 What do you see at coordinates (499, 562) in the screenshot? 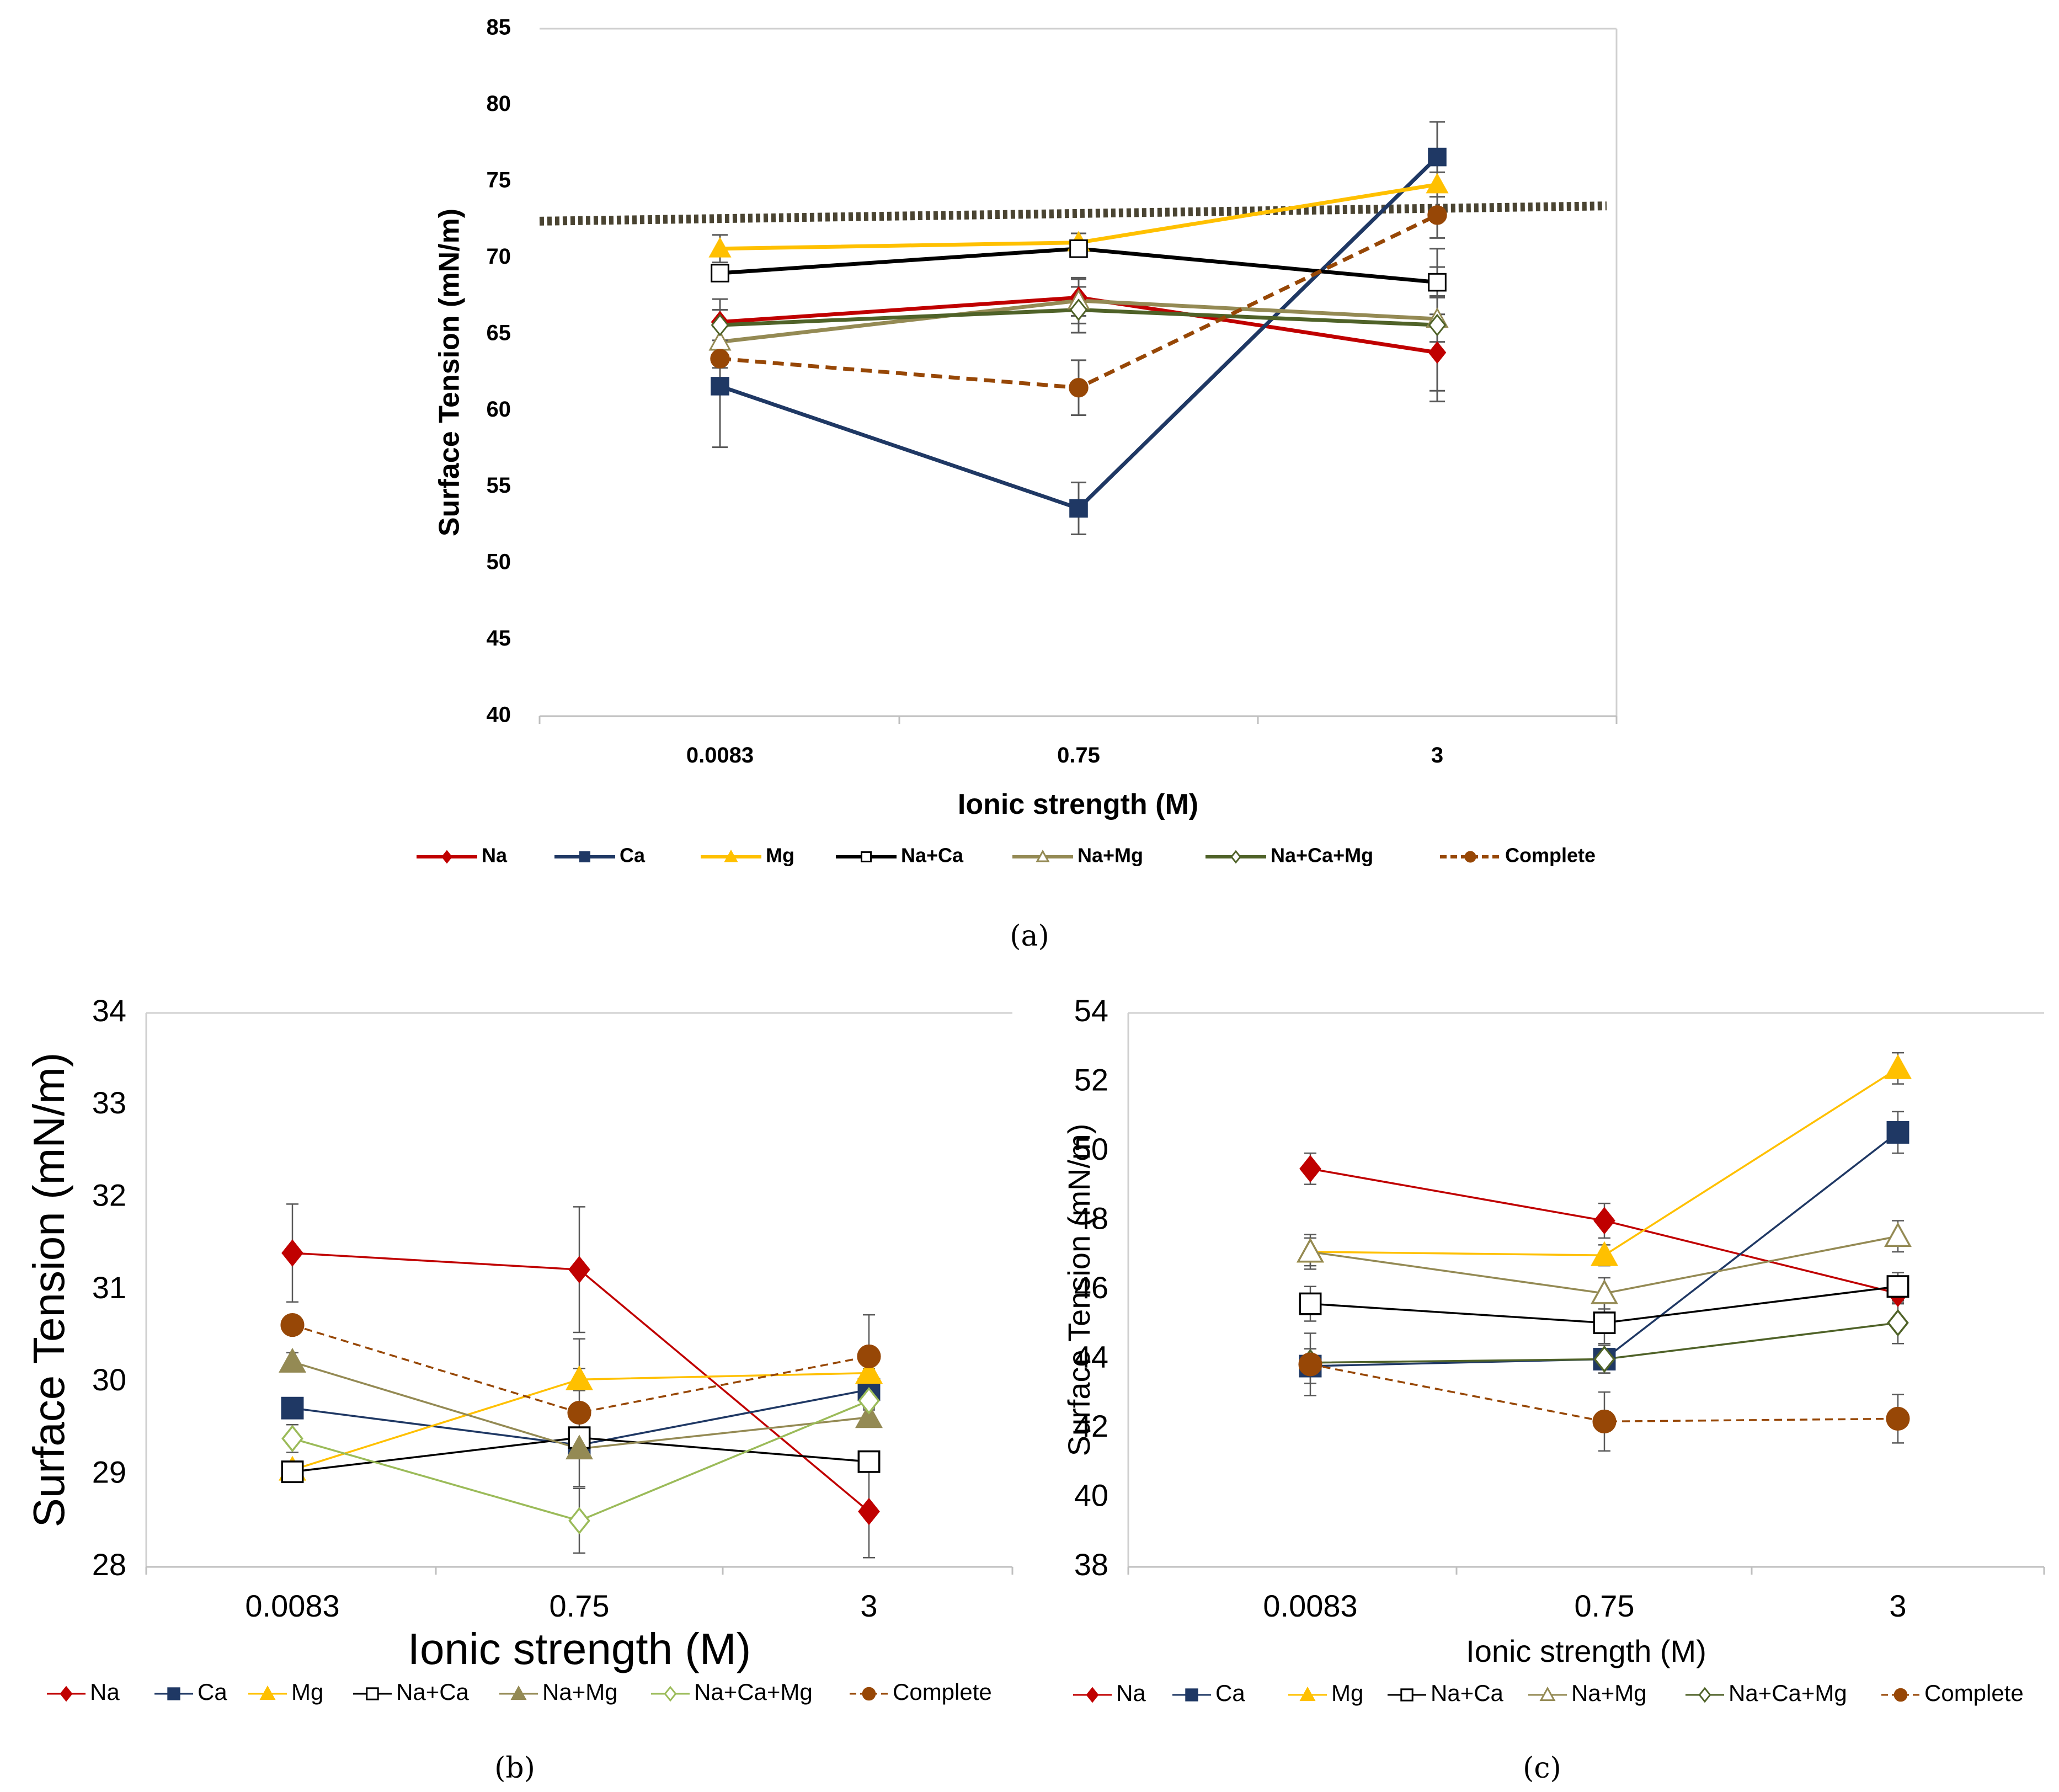
I see `chart-a-y-tick-label-50: 50` at bounding box center [499, 562].